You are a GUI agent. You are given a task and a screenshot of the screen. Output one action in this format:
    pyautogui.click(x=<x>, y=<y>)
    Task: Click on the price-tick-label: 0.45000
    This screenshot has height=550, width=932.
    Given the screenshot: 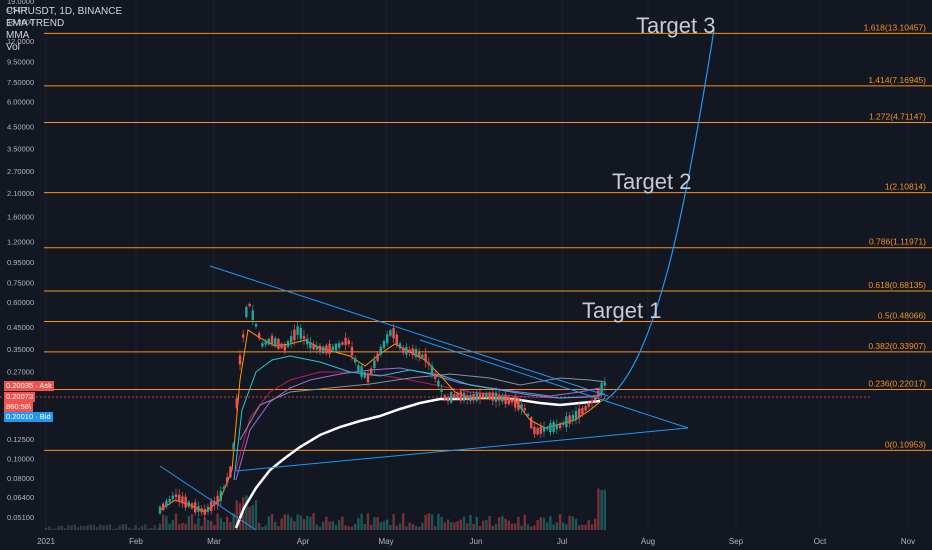 What is the action you would take?
    pyautogui.click(x=20, y=327)
    